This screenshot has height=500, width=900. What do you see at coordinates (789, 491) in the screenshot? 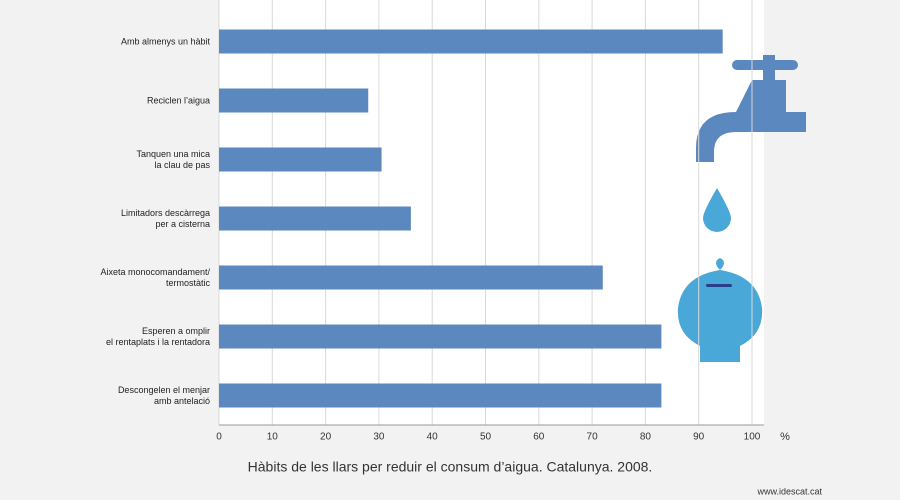
I see `source: www.idescat.cat` at bounding box center [789, 491].